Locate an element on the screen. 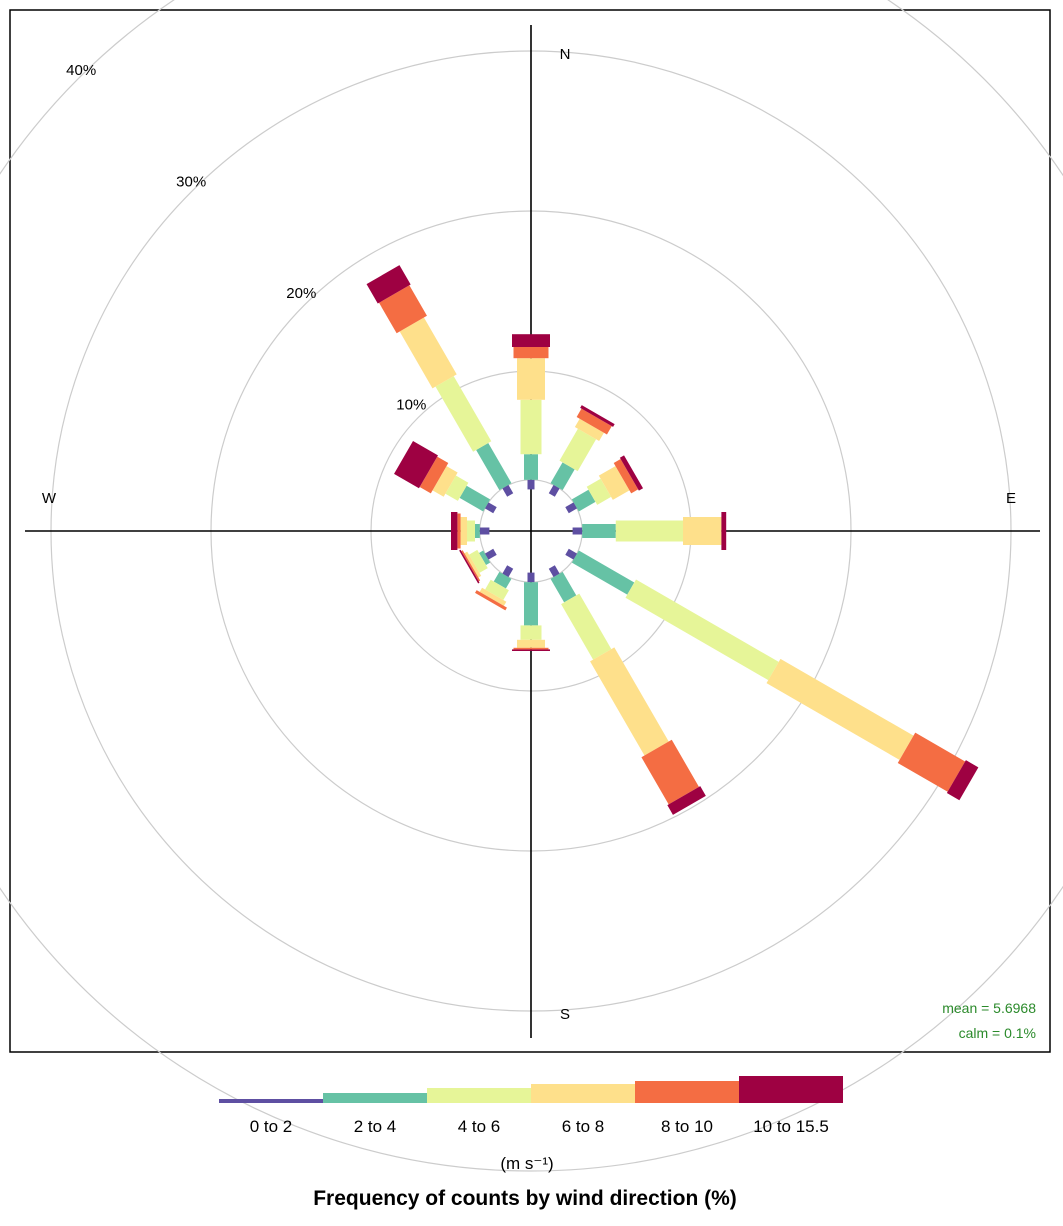 The image size is (1063, 1226). west-label: W is located at coordinates (49, 498).